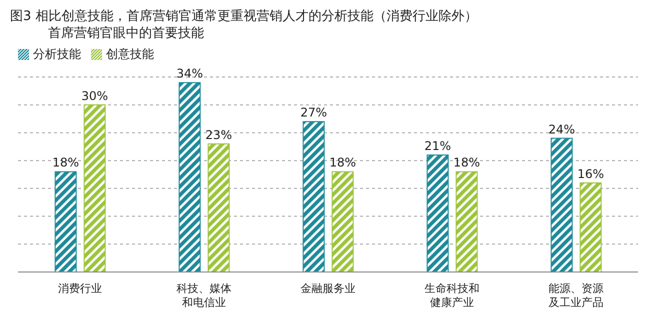  I want to click on data-label: 23%, so click(218, 135).